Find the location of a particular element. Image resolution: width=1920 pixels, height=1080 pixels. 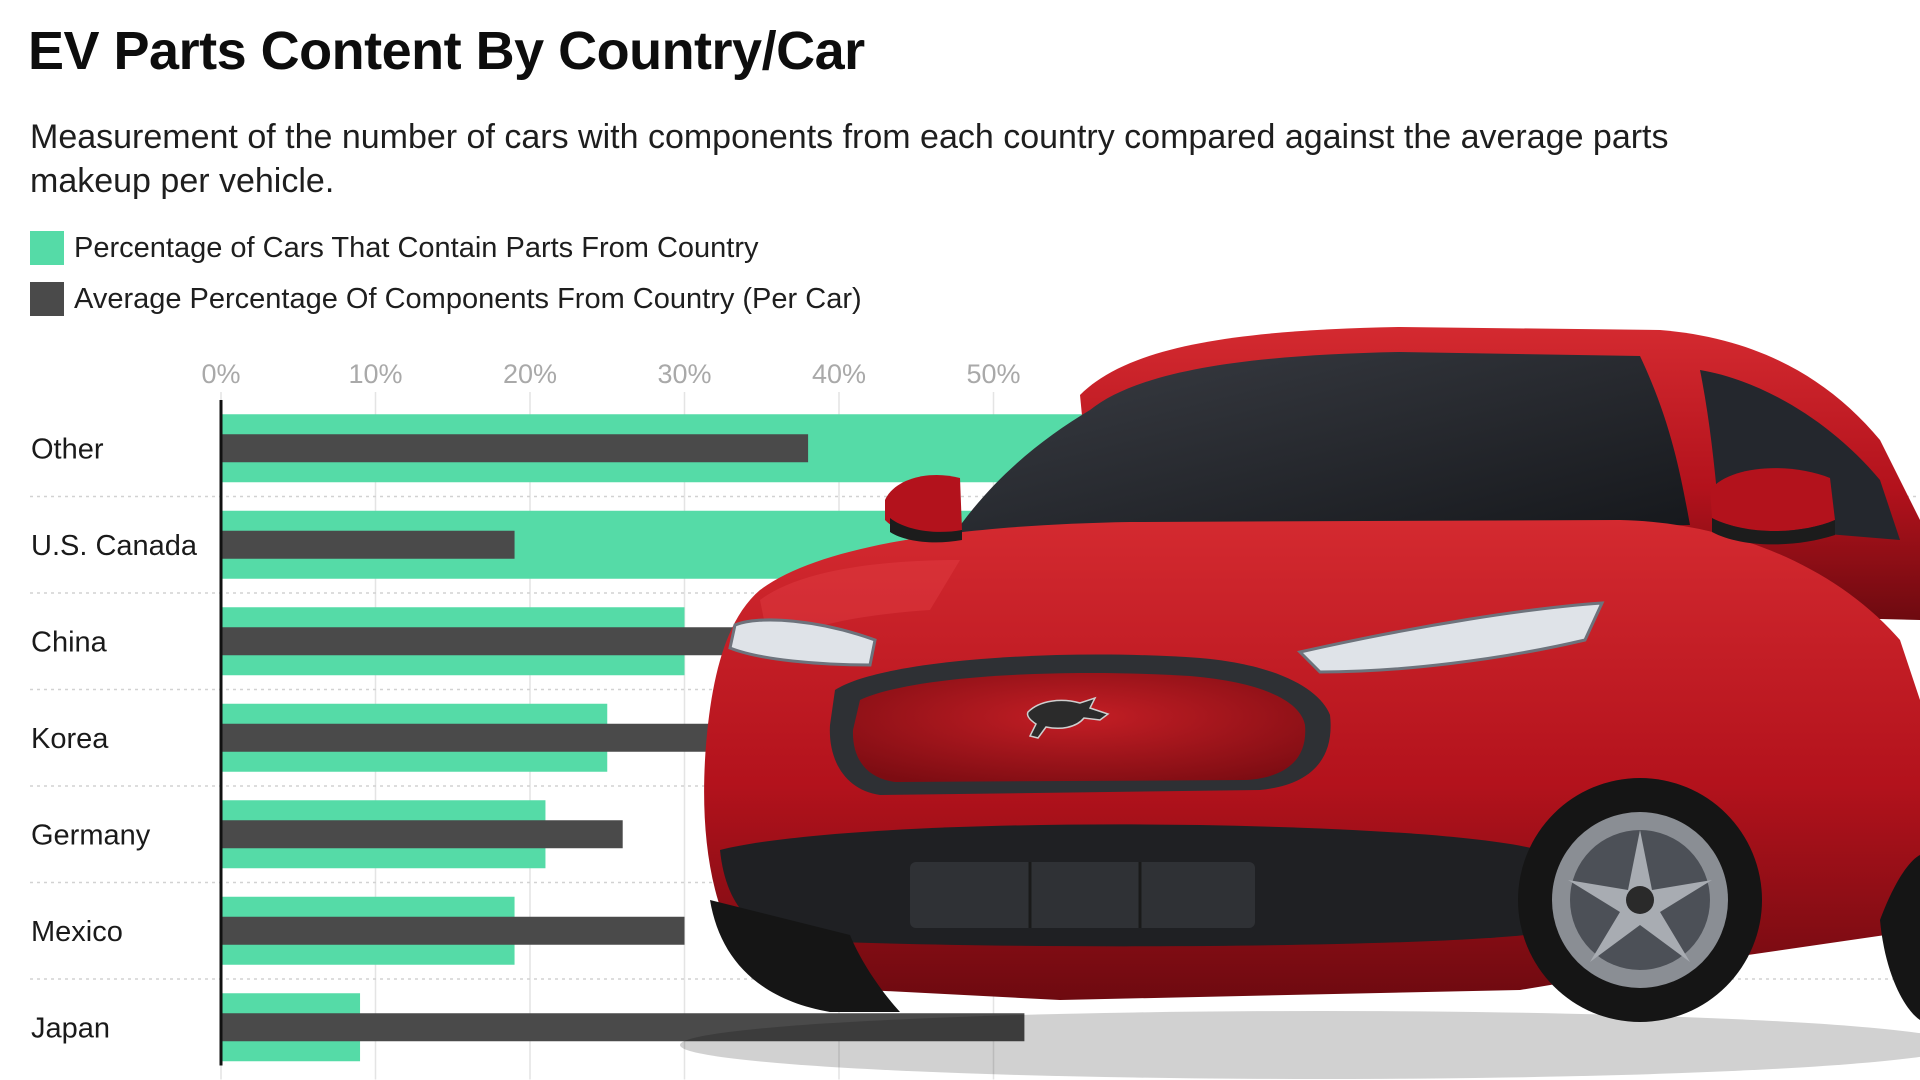

x-tick-label: 0% is located at coordinates (220, 374).